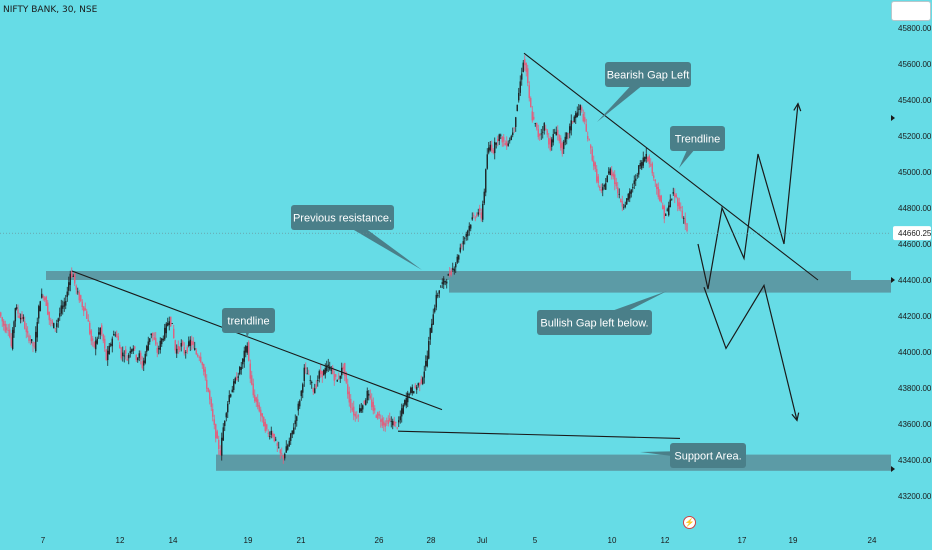  I want to click on lightning-icon: ⚡, so click(689, 522).